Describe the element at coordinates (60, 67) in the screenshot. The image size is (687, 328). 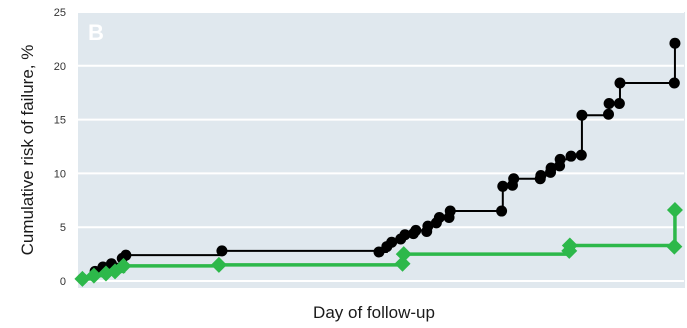
I see `y-tick-label-4: 20` at that location.